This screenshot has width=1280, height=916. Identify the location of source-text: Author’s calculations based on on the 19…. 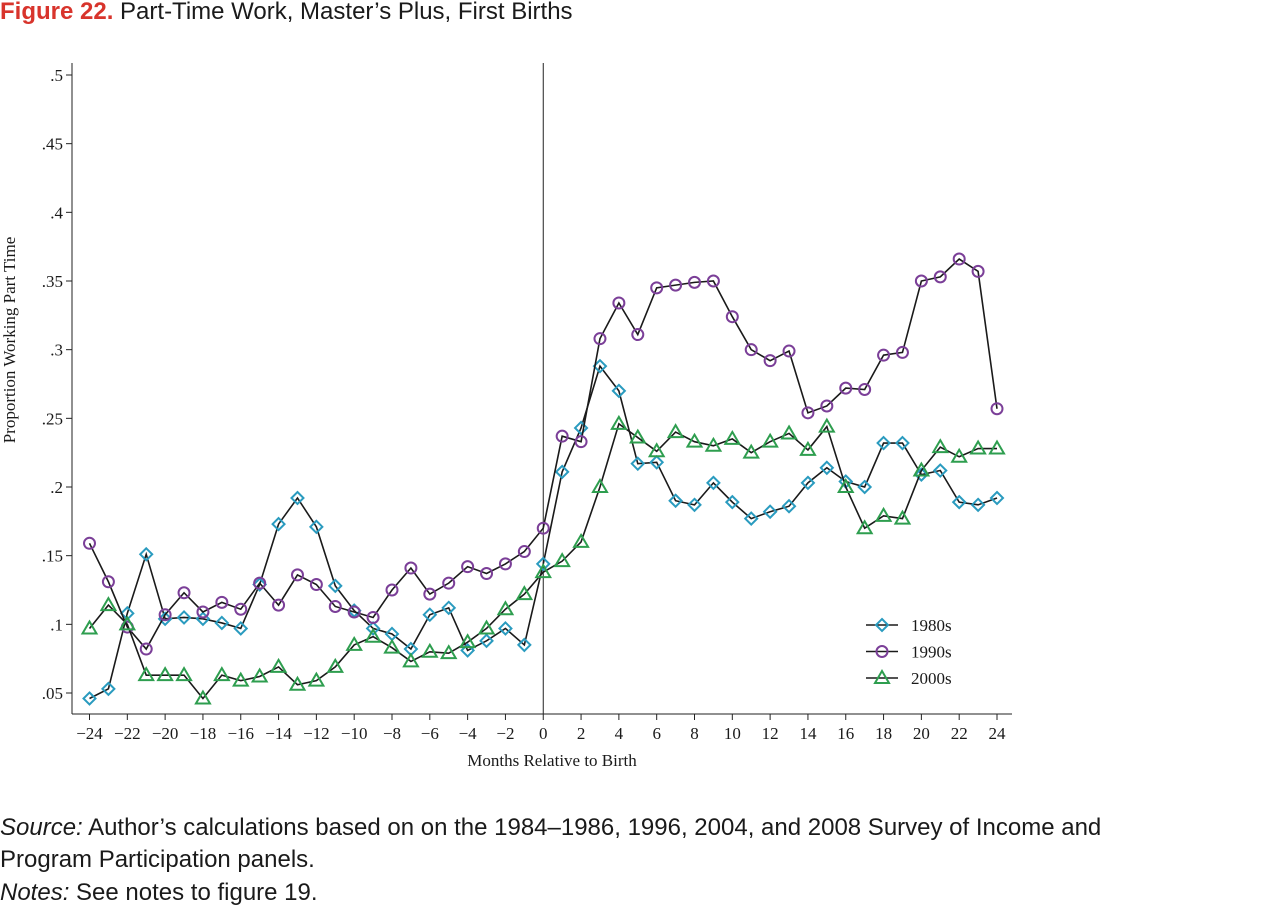
(595, 827).